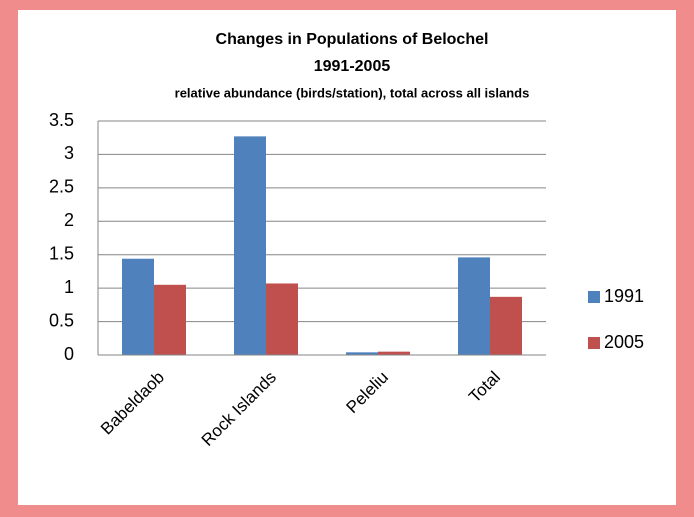 The width and height of the screenshot is (694, 517). What do you see at coordinates (352, 39) in the screenshot?
I see `chart-title: Changes in Populations of Belochel` at bounding box center [352, 39].